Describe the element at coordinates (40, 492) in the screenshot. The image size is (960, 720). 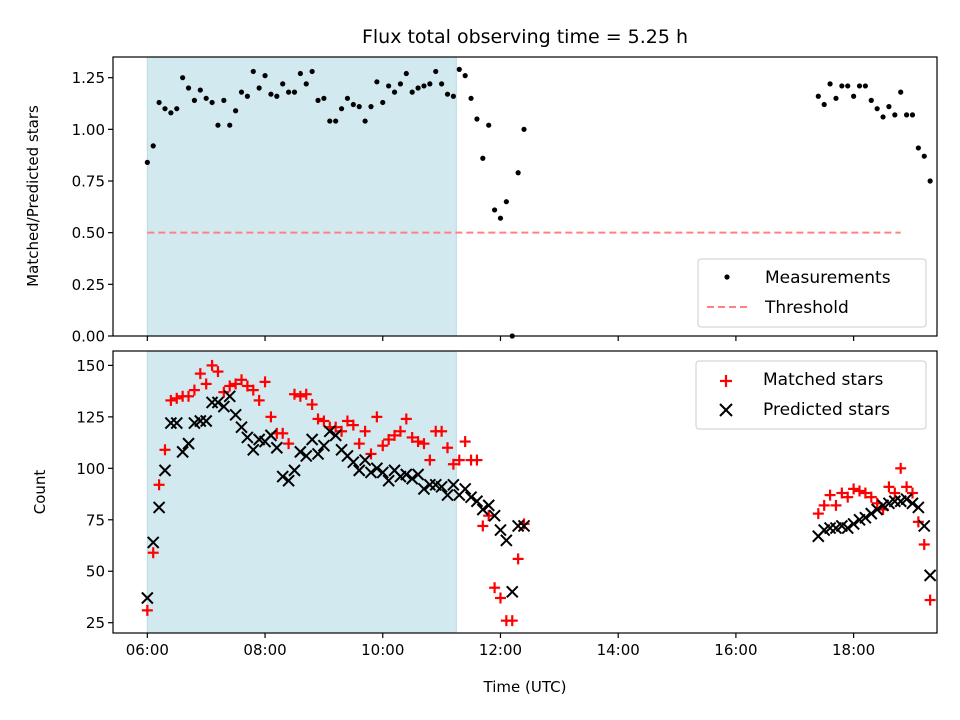
I see `y-axis-label: Count` at that location.